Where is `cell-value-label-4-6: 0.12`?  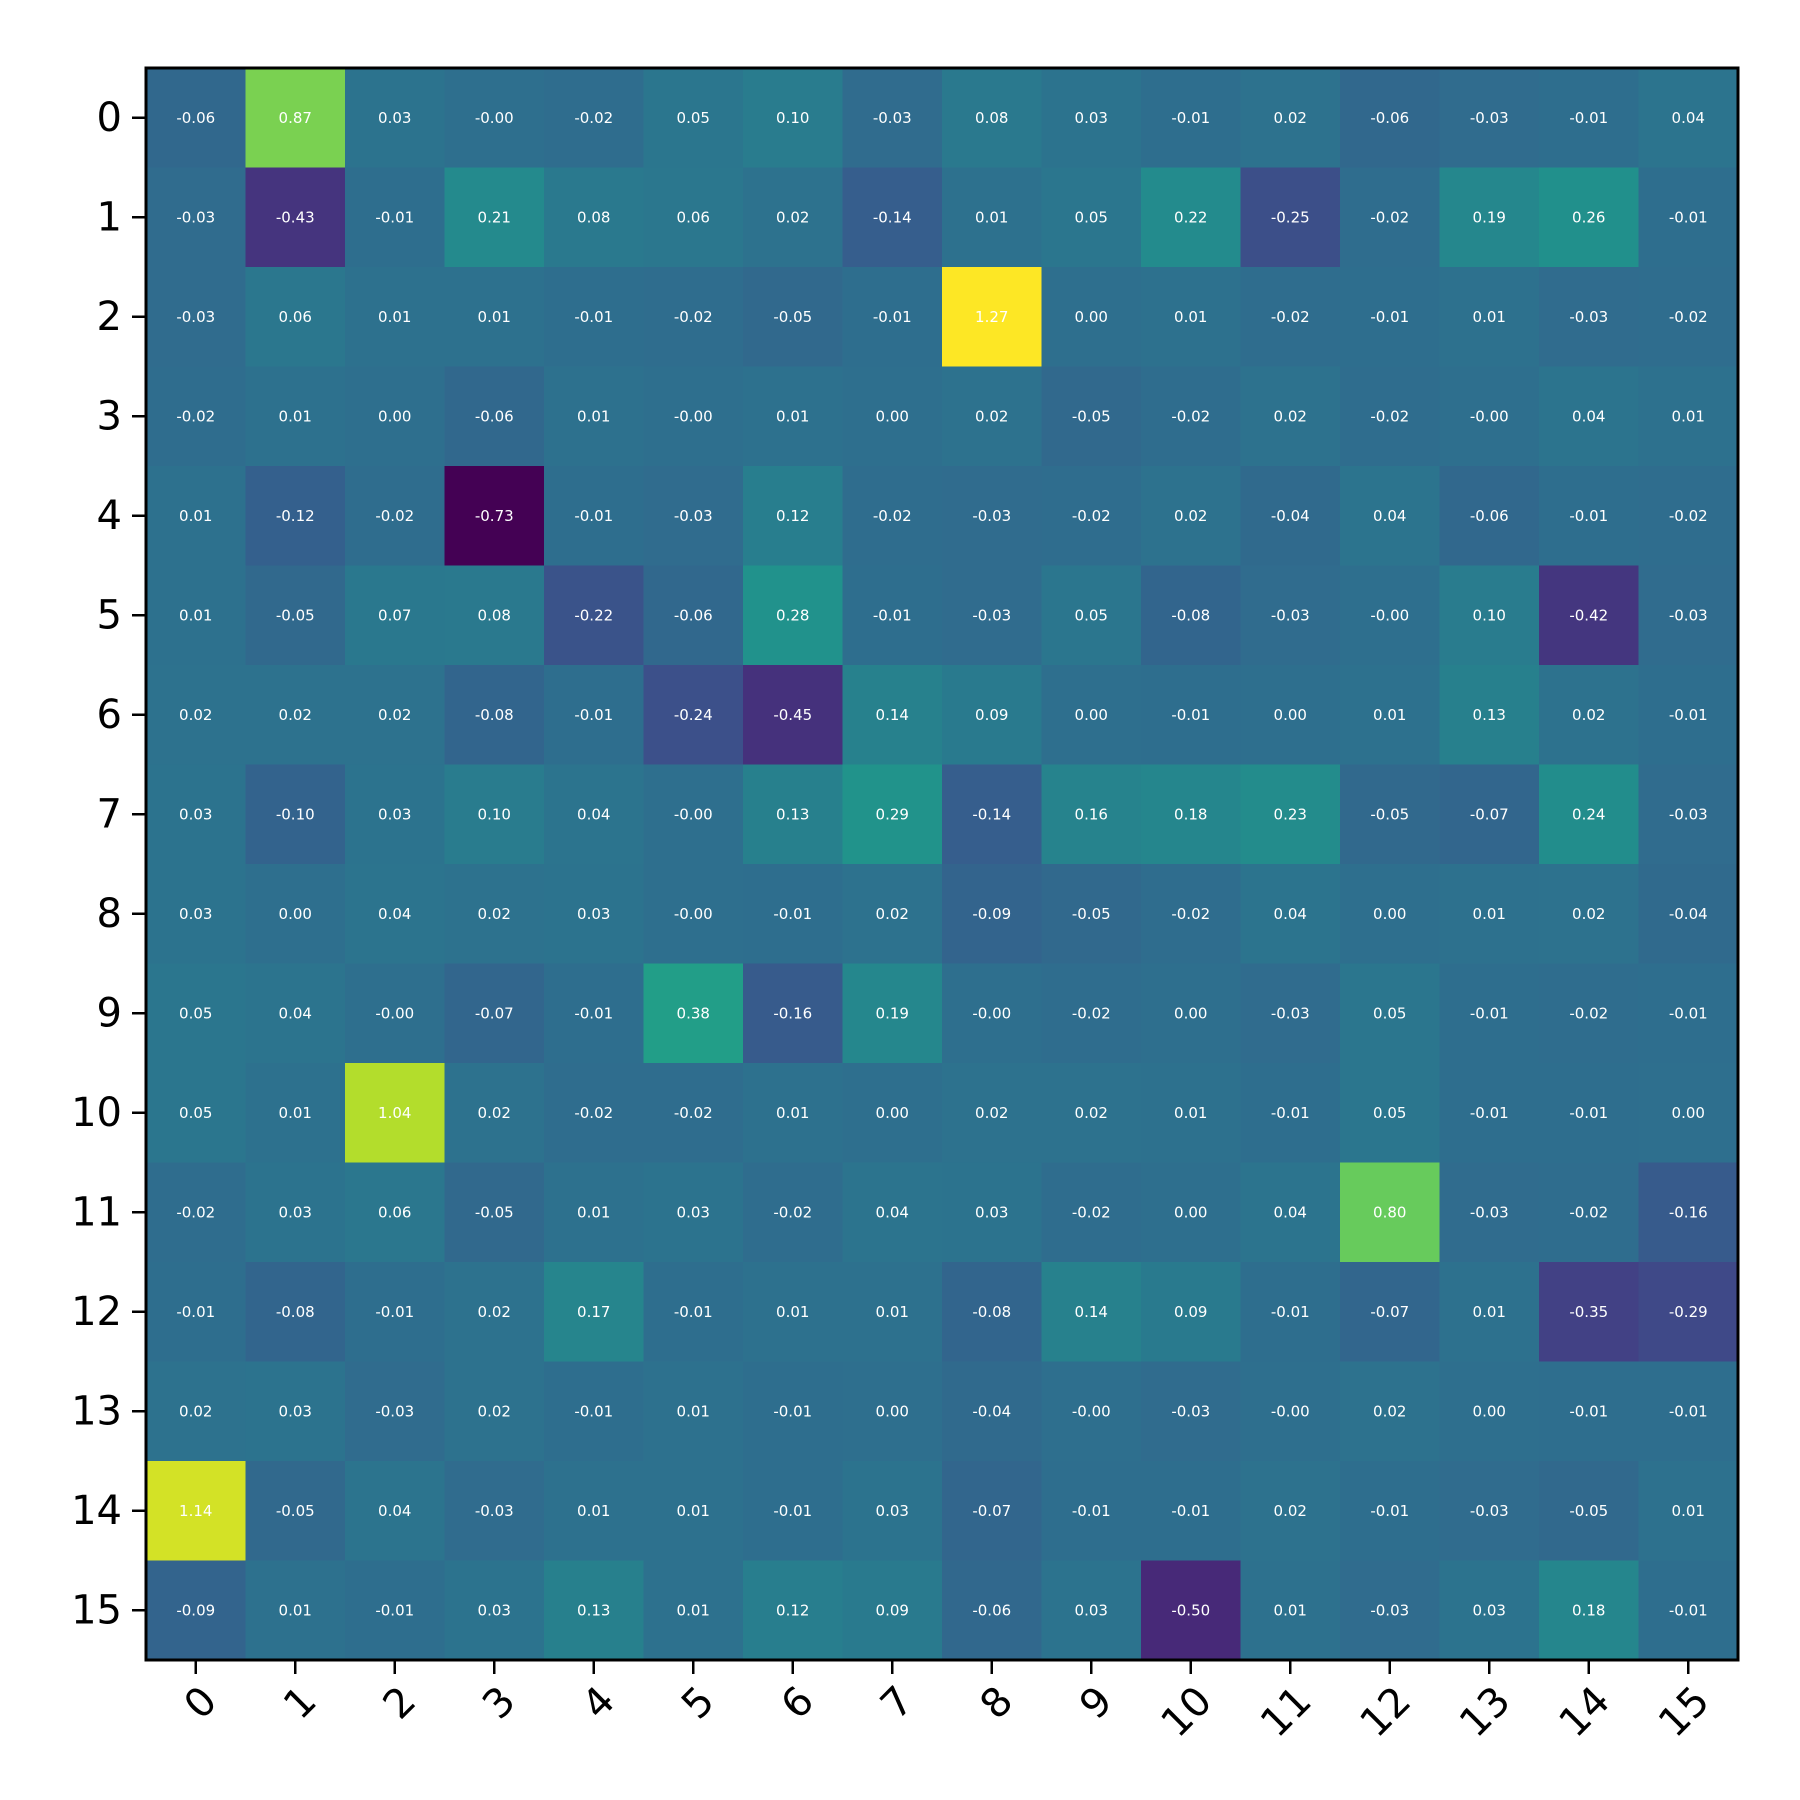
cell-value-label-4-6: 0.12 is located at coordinates (792, 516).